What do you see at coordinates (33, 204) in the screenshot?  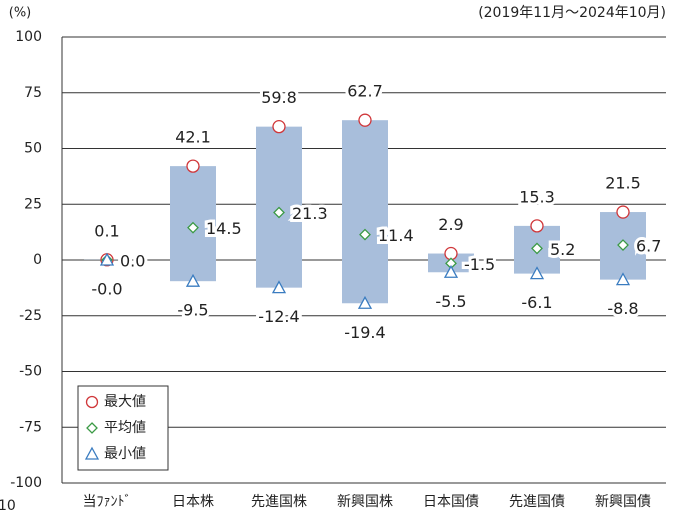 I see `y-tick-label: 25` at bounding box center [33, 204].